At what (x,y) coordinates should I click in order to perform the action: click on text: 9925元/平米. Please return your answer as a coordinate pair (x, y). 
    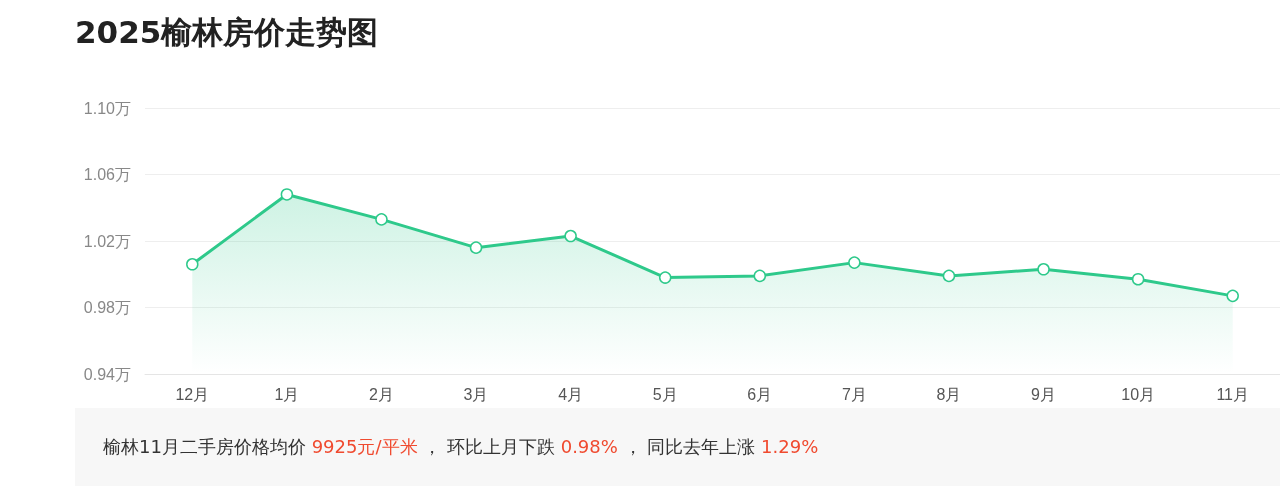
    Looking at the image, I should click on (364, 446).